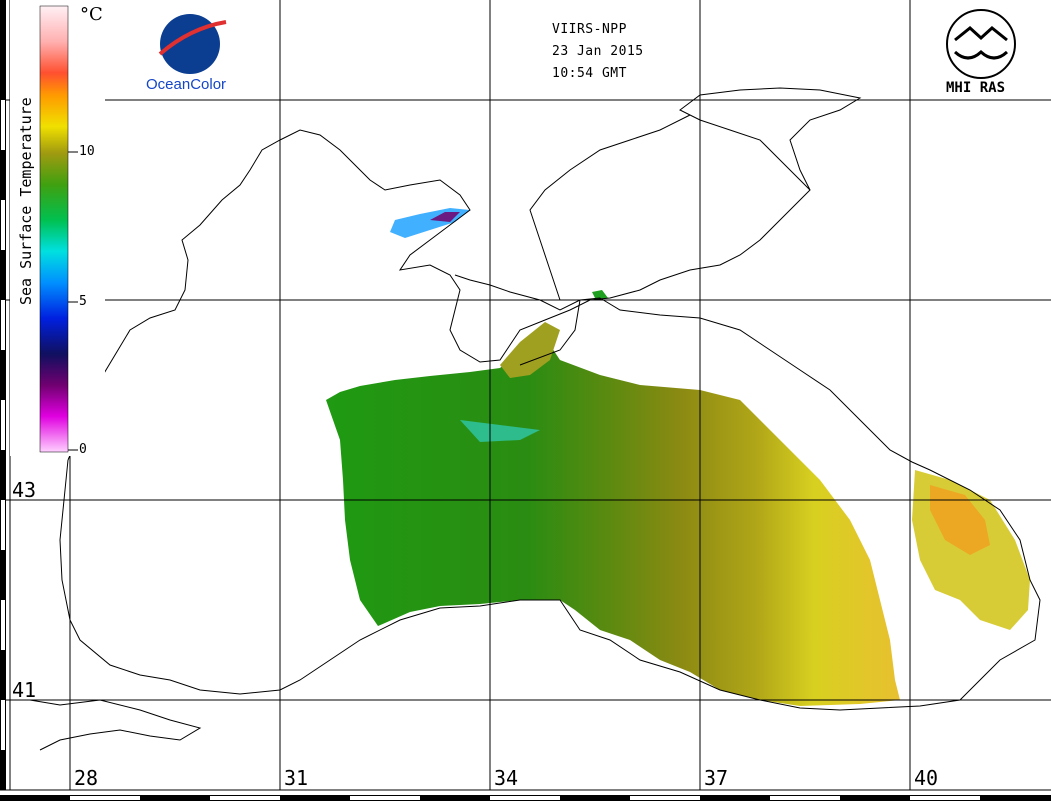 This screenshot has height=801, width=1051. I want to click on colorbar-unit: °C, so click(91, 14).